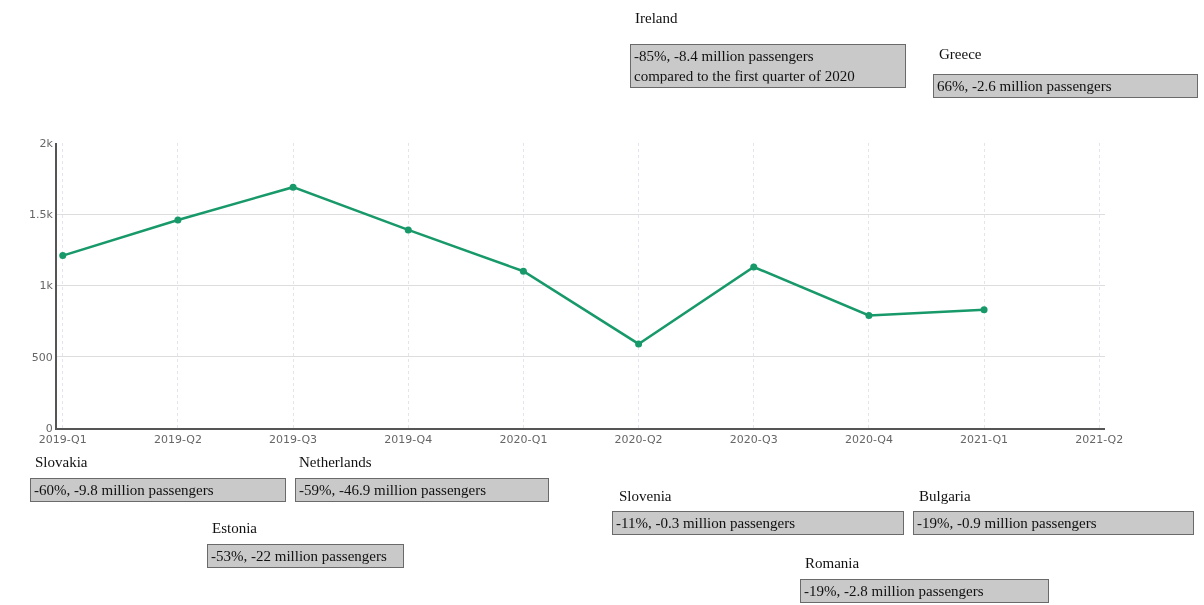 The height and width of the screenshot is (605, 1204). What do you see at coordinates (744, 66) in the screenshot?
I see `text: -85%, -8.4 million passengers compared to the first quarter of 2020` at bounding box center [744, 66].